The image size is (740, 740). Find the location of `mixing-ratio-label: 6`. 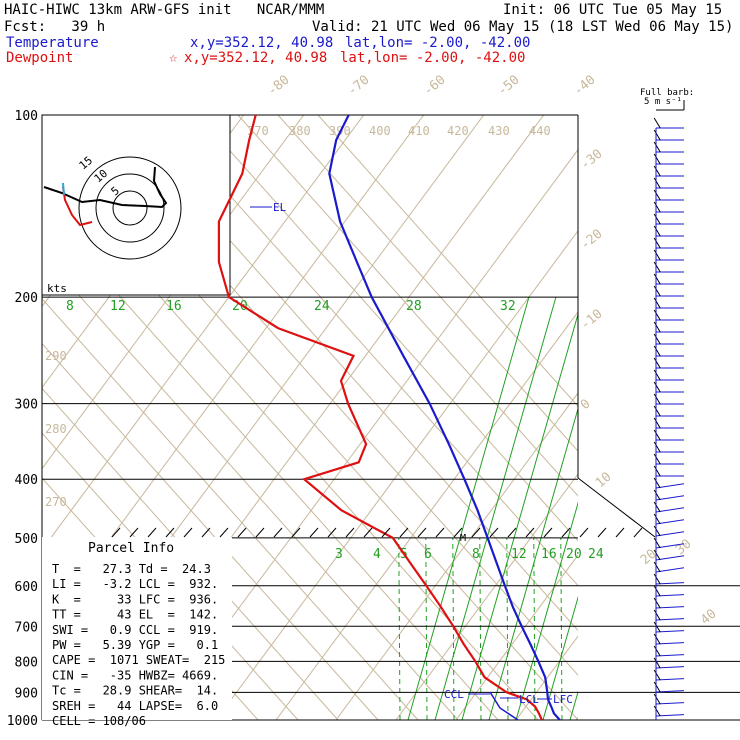

mixing-ratio-label: 6 is located at coordinates (428, 554).